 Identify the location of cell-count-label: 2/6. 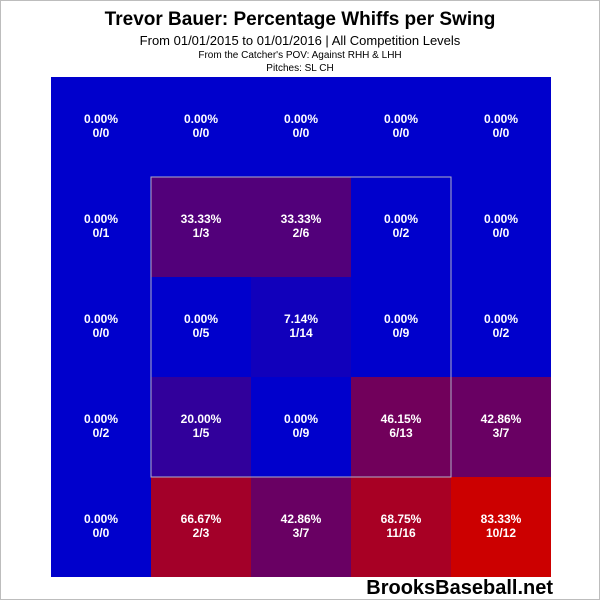
(301, 233).